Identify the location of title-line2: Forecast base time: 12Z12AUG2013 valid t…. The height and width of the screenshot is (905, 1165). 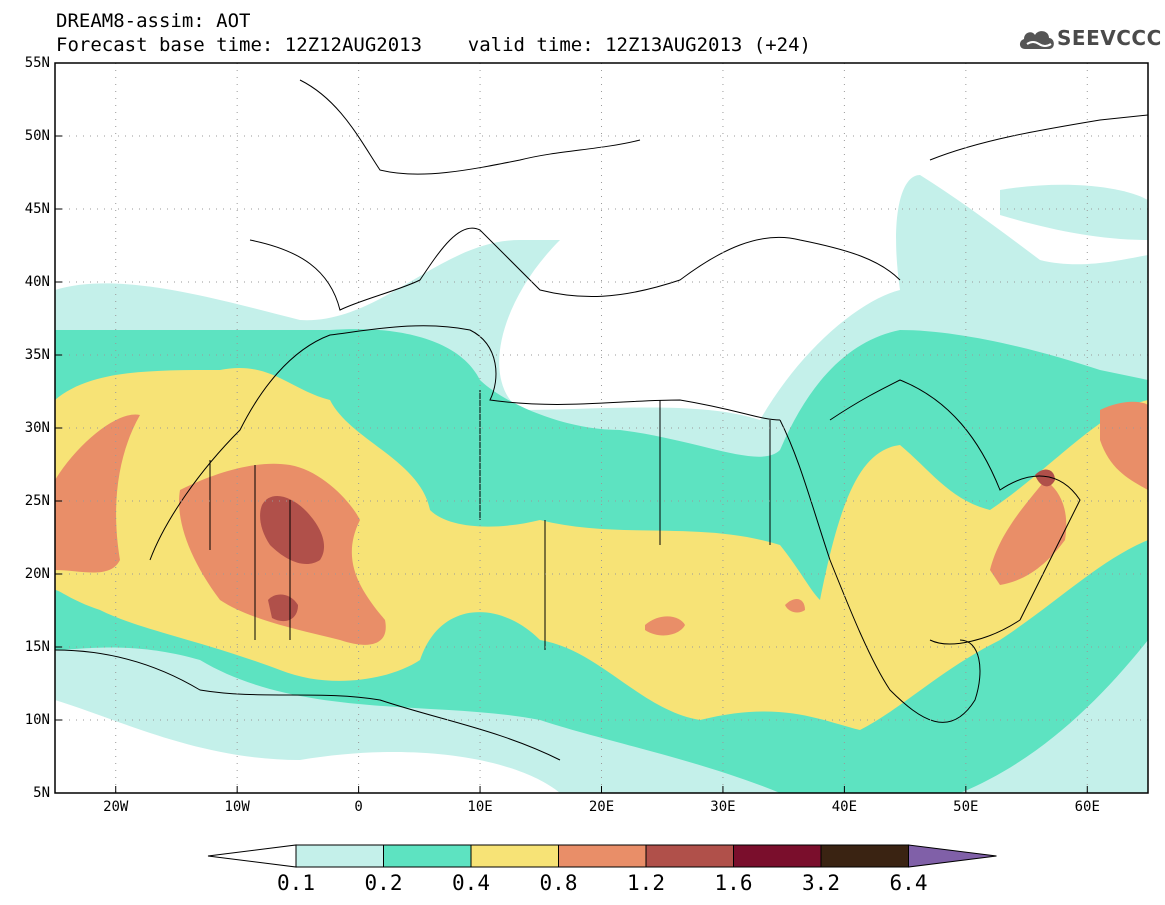
(433, 45).